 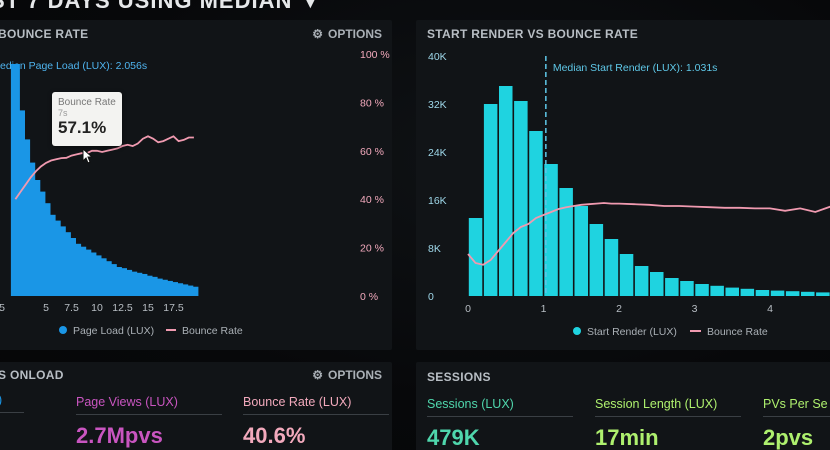 What do you see at coordinates (468, 309) in the screenshot?
I see `x-axis-tick-label: 0` at bounding box center [468, 309].